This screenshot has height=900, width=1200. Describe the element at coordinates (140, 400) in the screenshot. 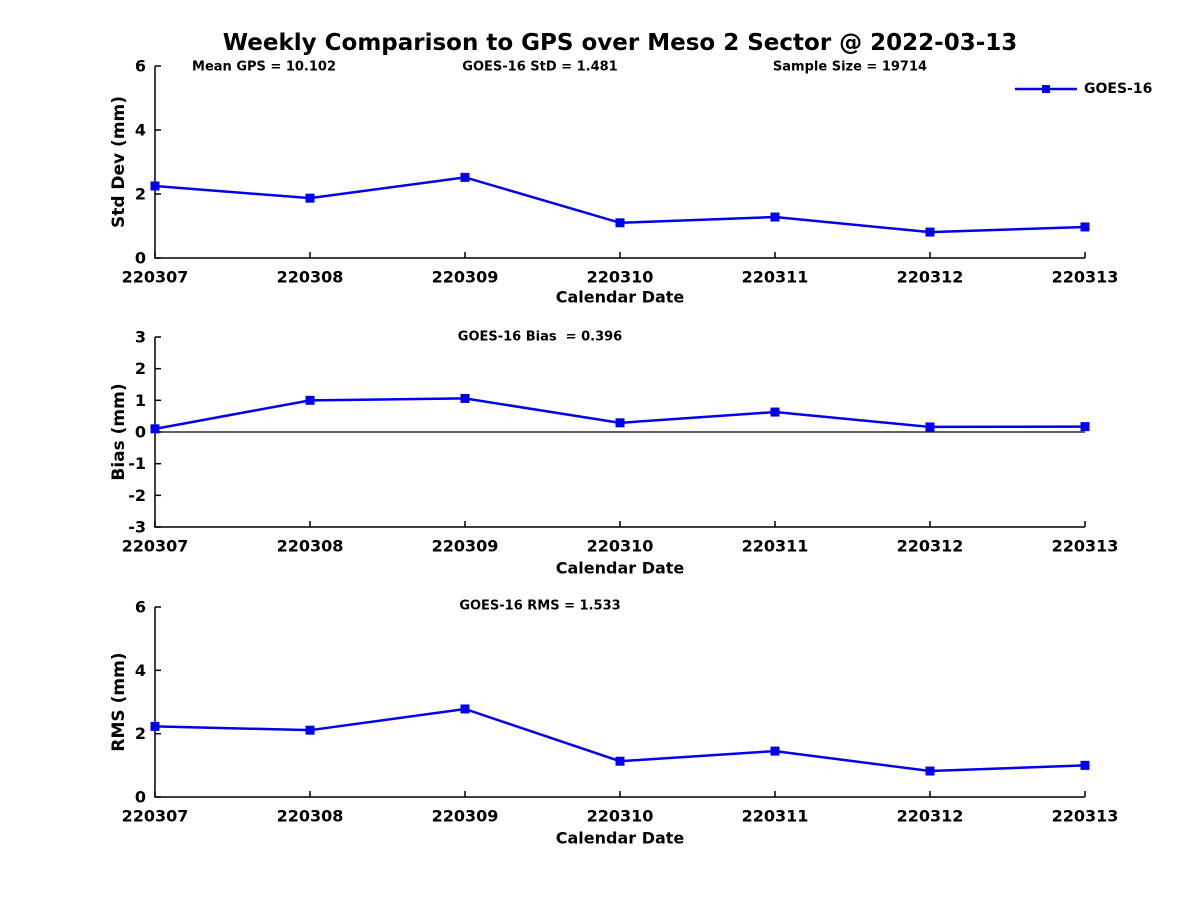

I see `y-tick-label: 1` at that location.